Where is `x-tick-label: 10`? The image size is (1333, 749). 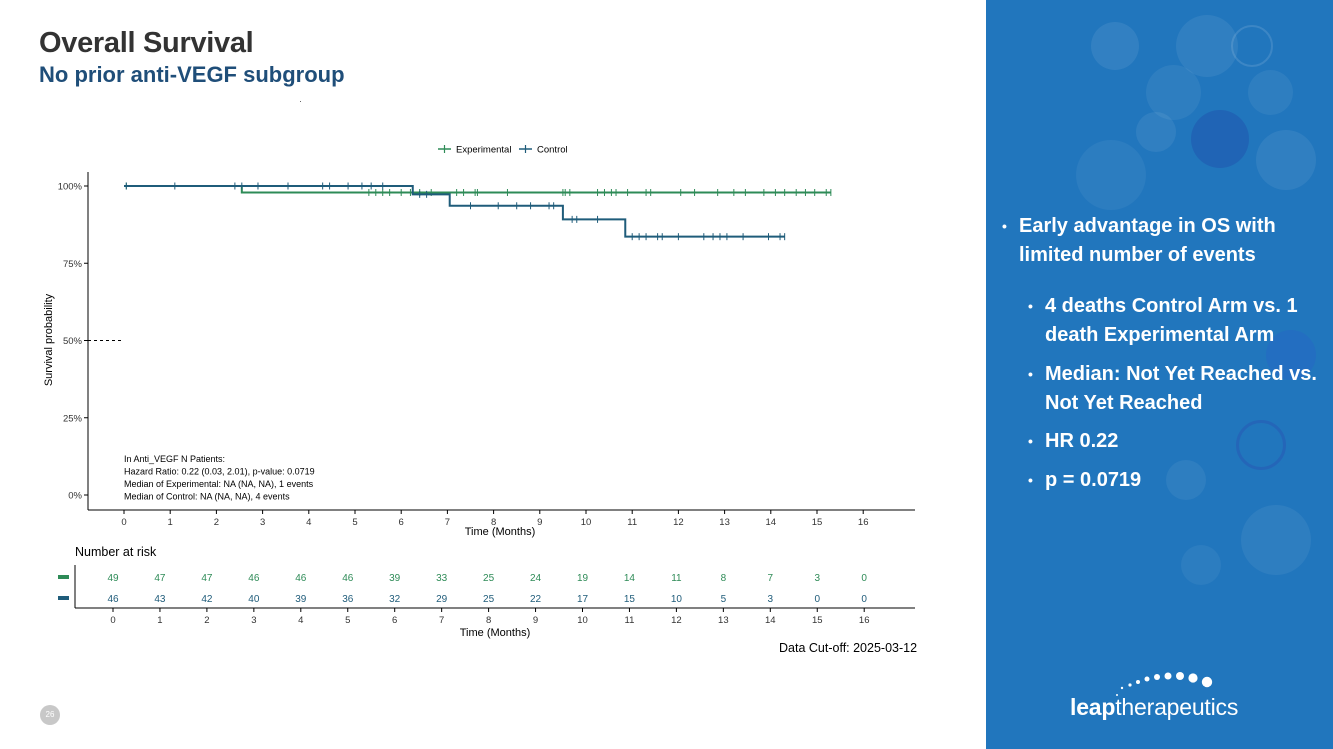 x-tick-label: 10 is located at coordinates (586, 522).